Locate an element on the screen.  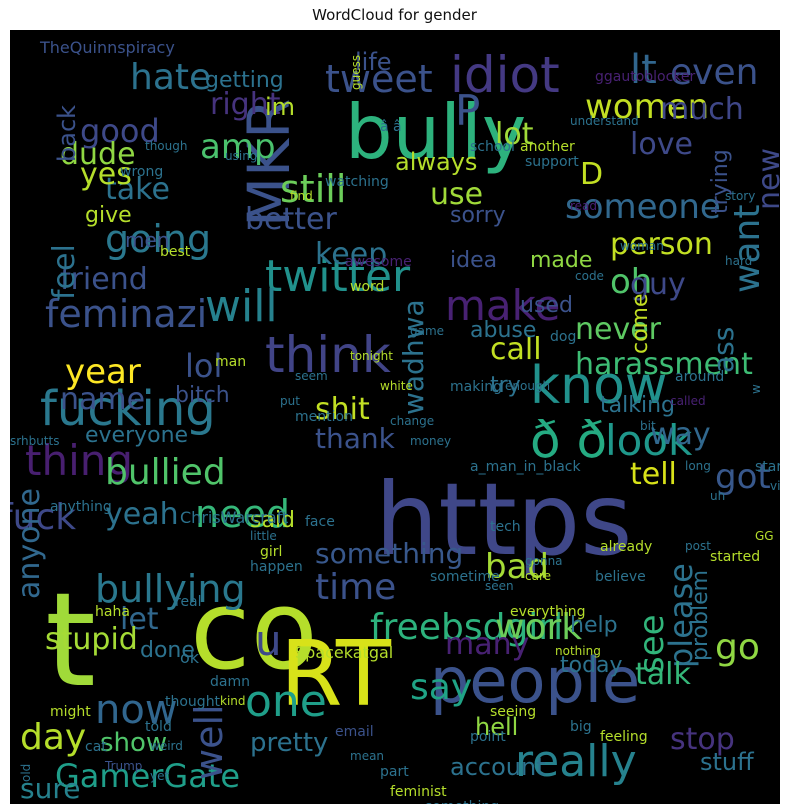
word-193: understand is located at coordinates (604, 121).